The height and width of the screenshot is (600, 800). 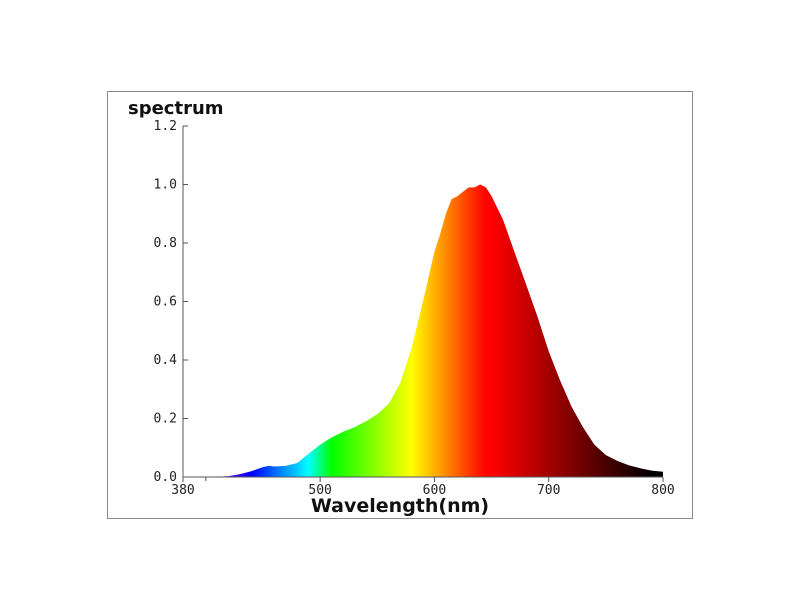 I want to click on y-axis-title: spectrum, so click(x=176, y=108).